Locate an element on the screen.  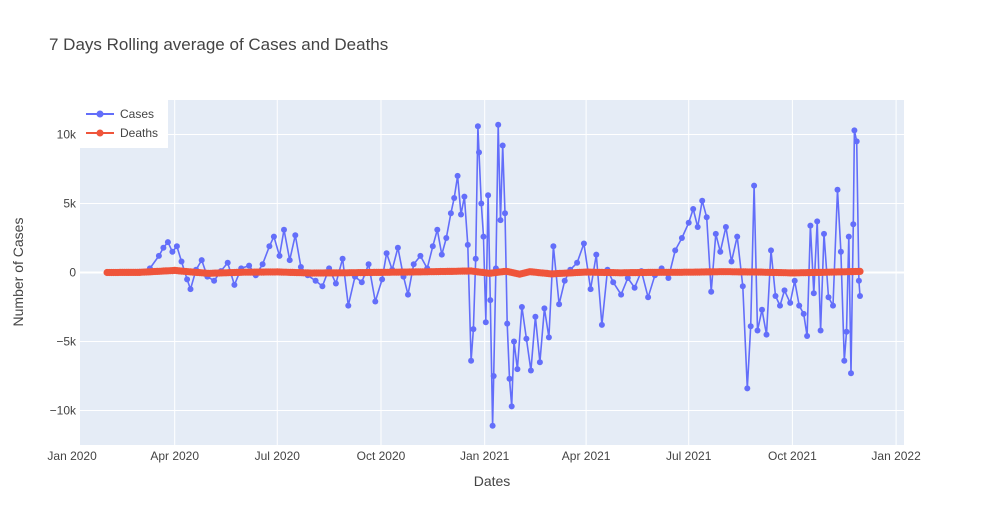
data-point-deaths is located at coordinates (860, 271).